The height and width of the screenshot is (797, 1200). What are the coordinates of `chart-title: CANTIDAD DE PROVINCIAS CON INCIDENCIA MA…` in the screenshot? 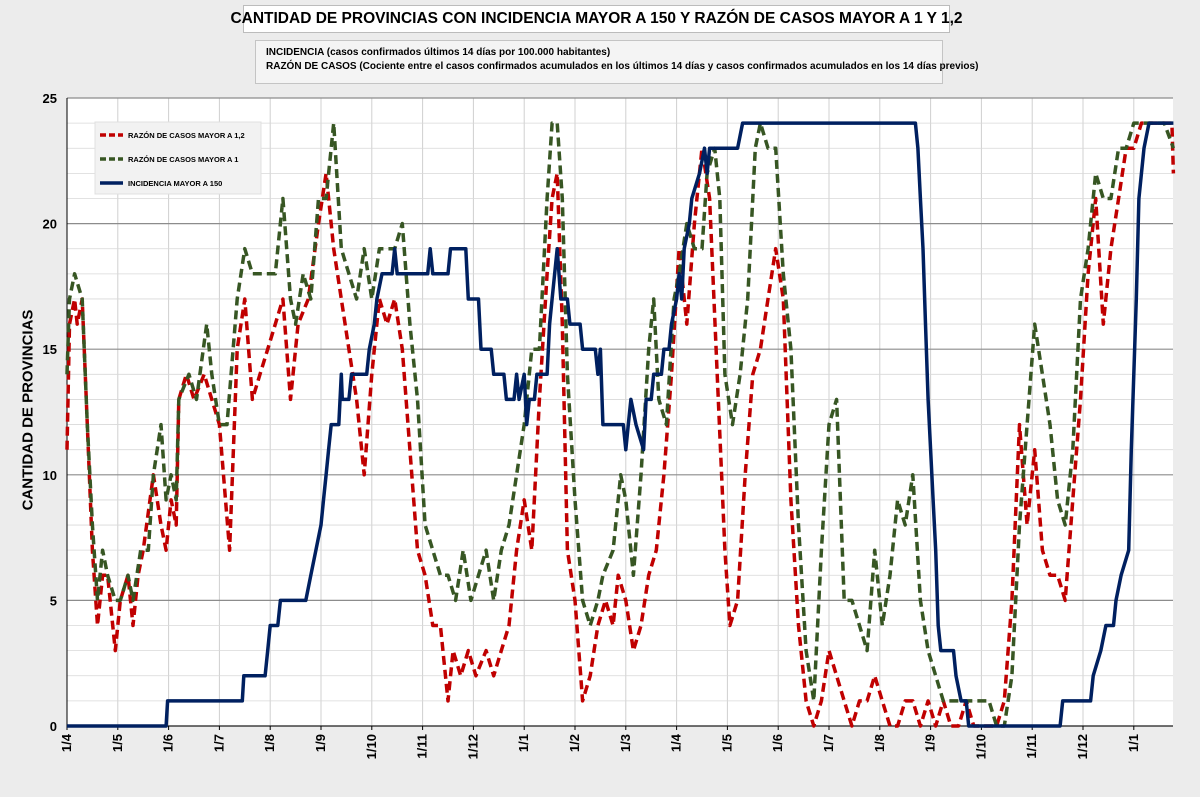 It's located at (596, 19).